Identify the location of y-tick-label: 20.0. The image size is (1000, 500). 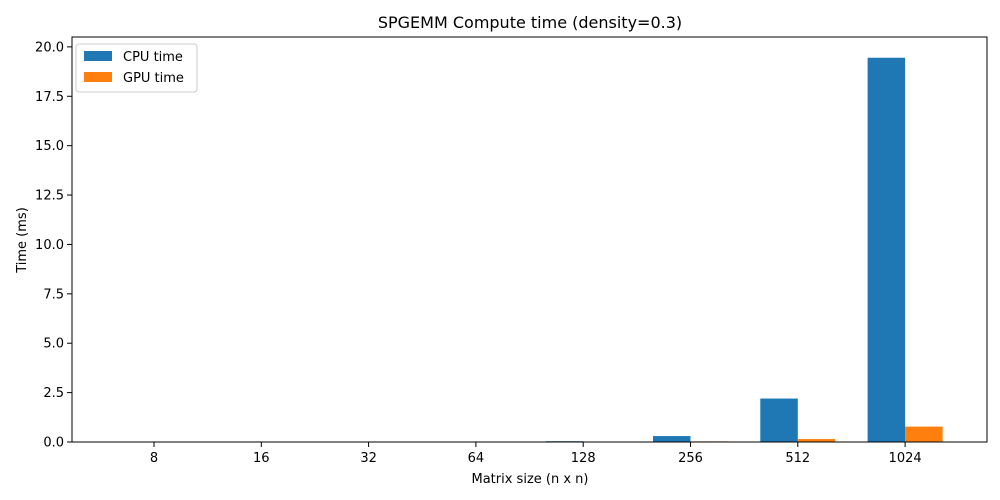
(49, 47).